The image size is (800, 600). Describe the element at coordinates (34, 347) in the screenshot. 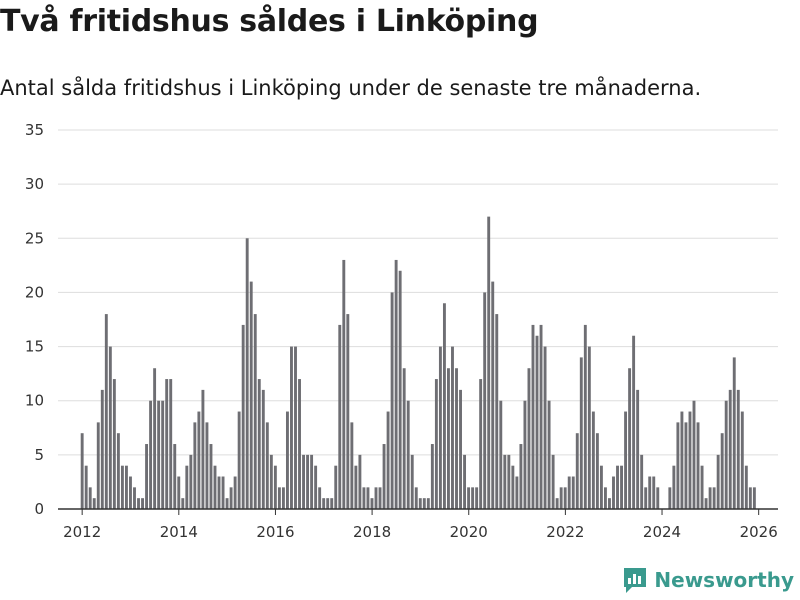

I see `y-tick-label: 15` at that location.